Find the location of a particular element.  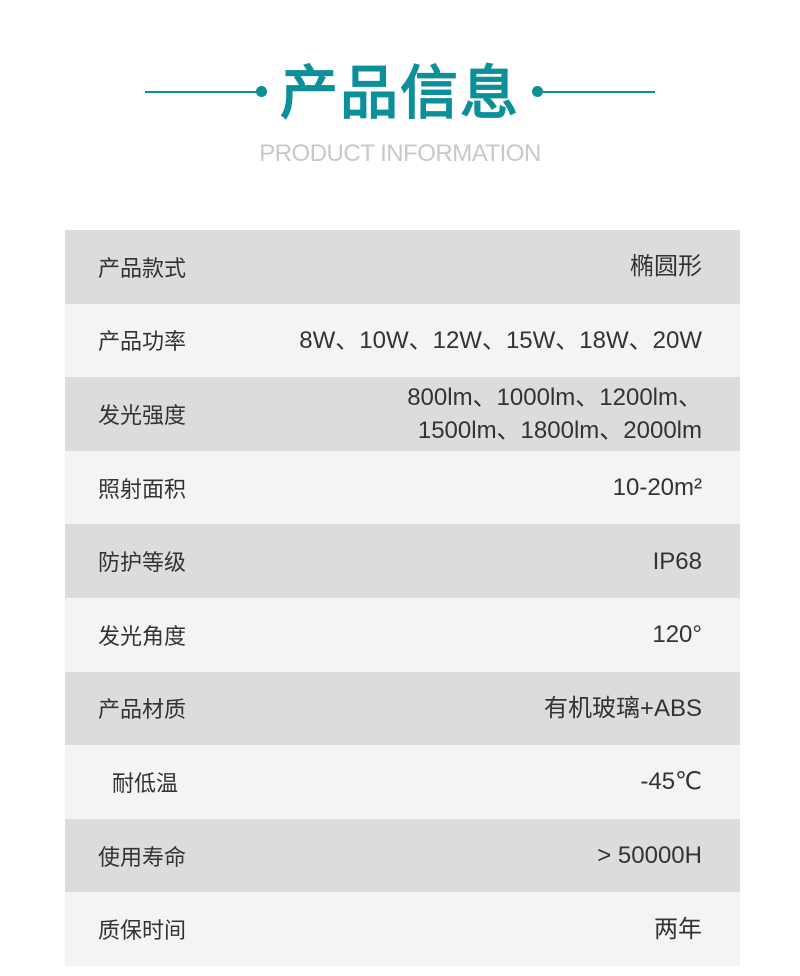

divider-line-right is located at coordinates (599, 92).